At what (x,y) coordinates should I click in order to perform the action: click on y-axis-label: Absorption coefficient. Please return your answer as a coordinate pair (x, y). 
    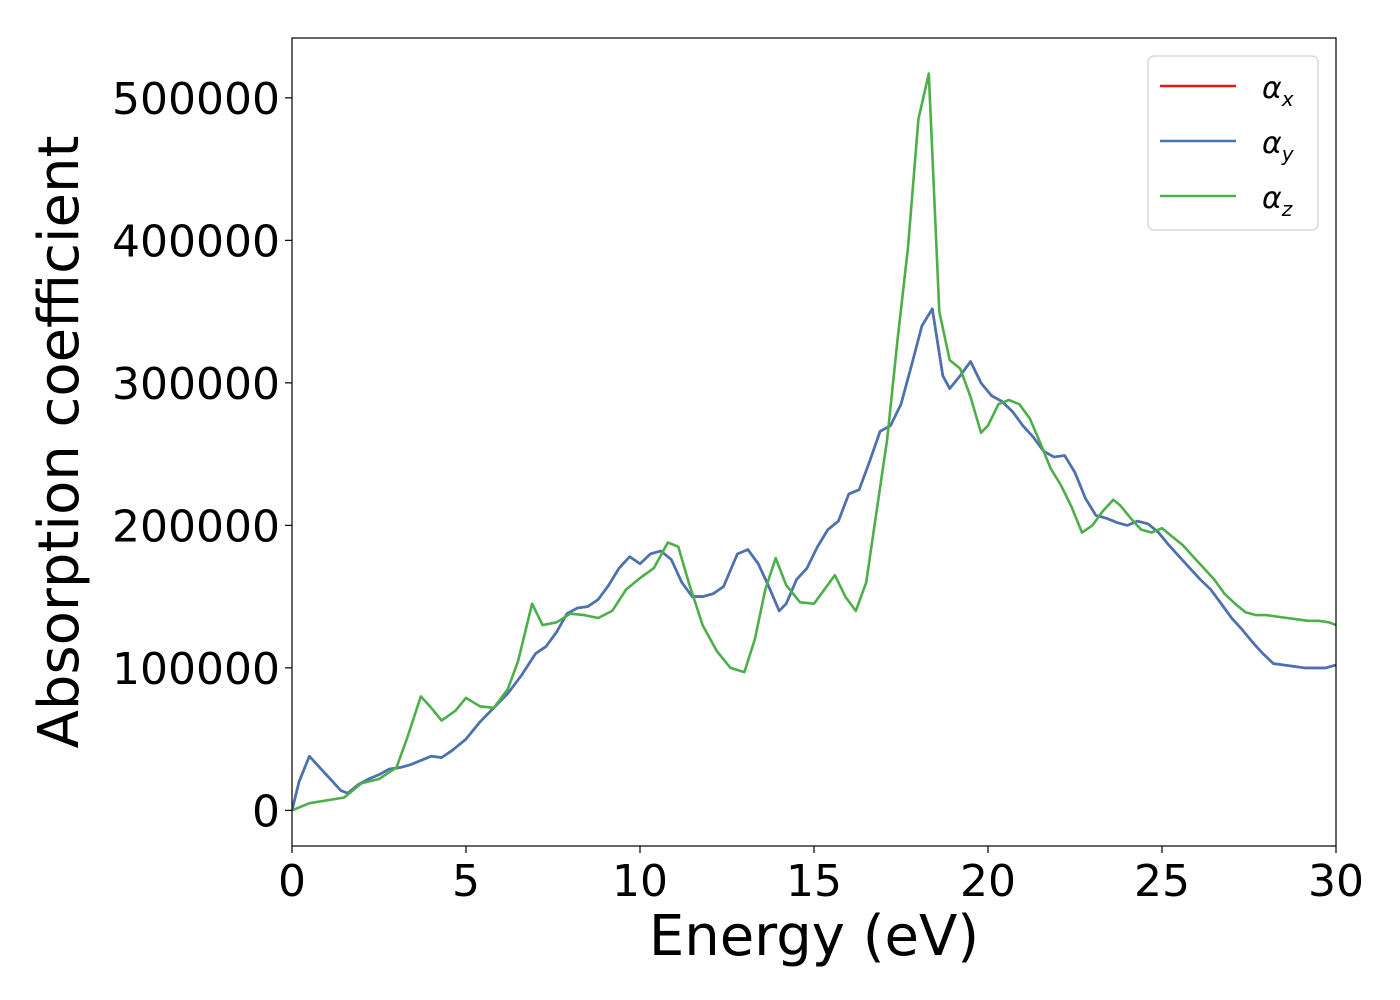
    Looking at the image, I should click on (59, 442).